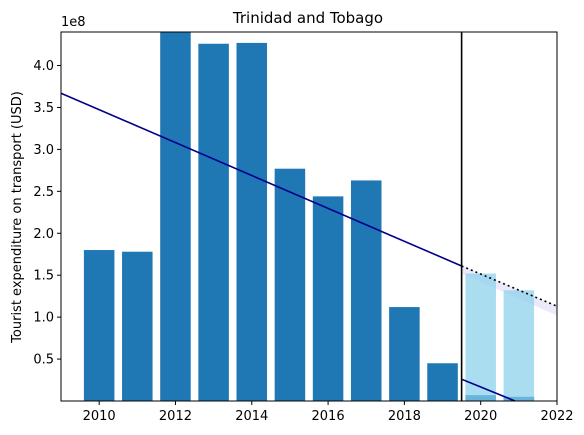  I want to click on y-tick-label: 3.0, so click(43, 150).